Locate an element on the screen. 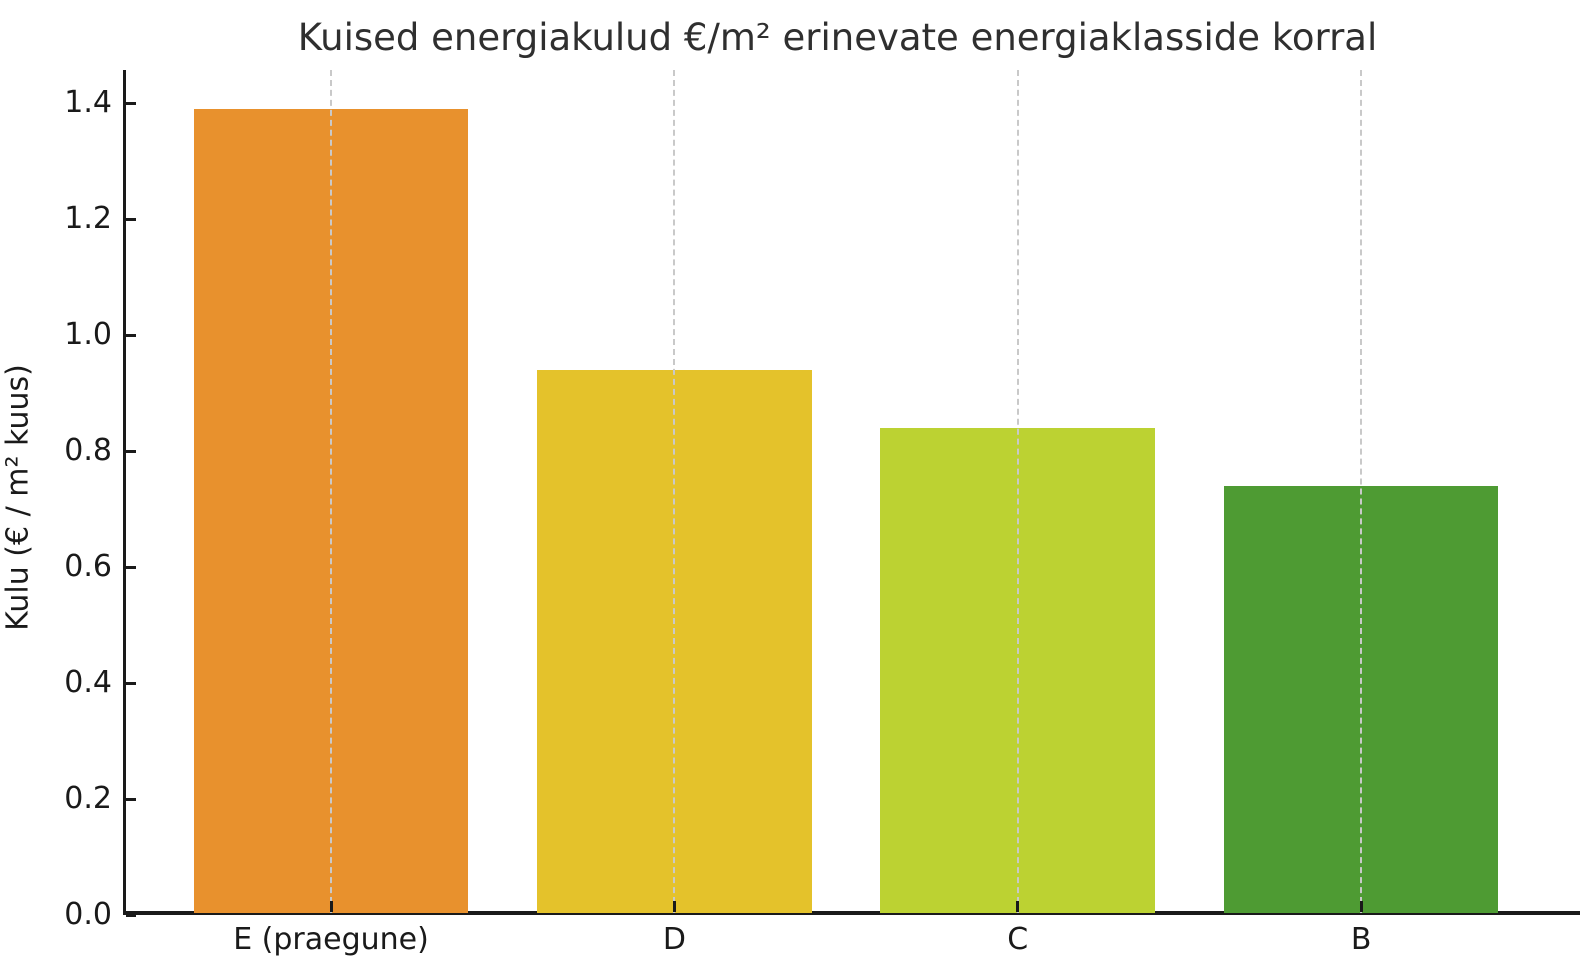  x-tick-label: D is located at coordinates (674, 939).